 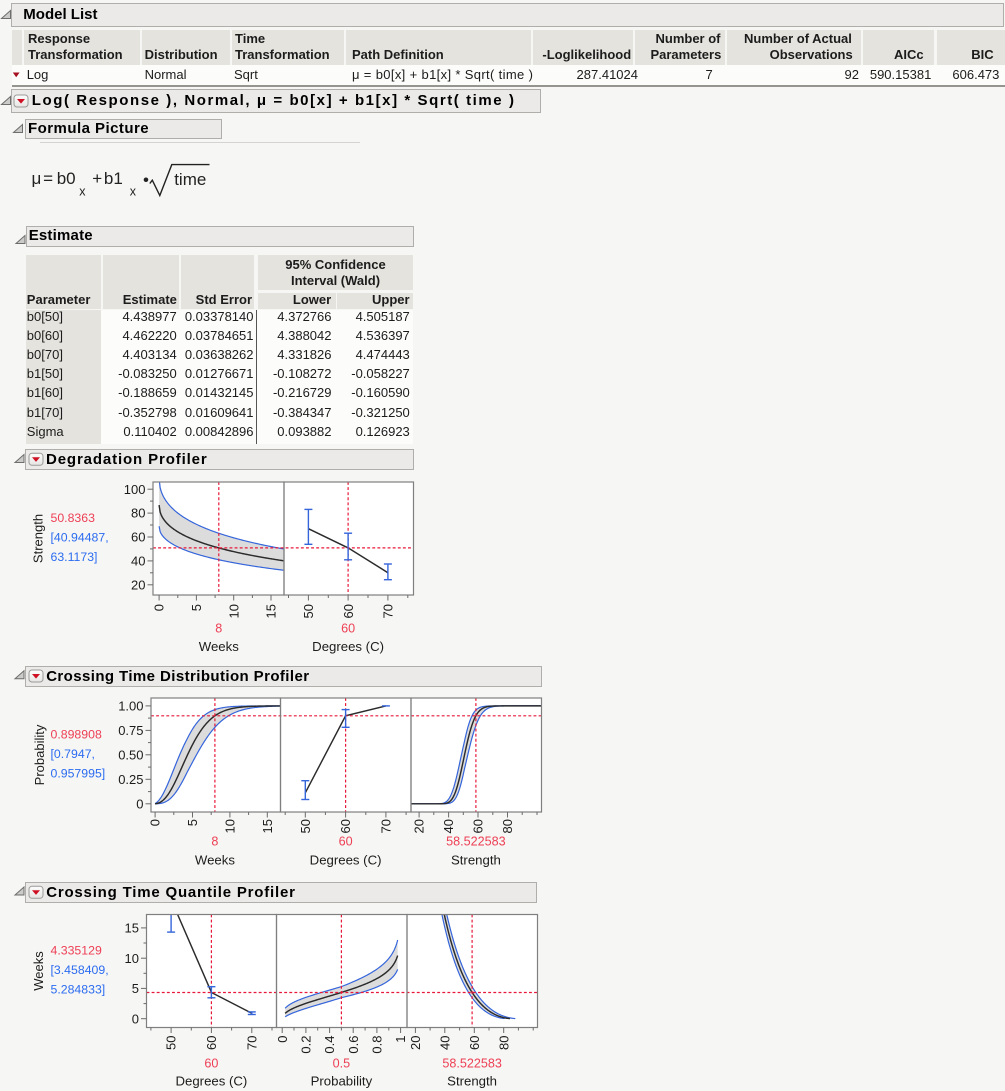 What do you see at coordinates (306, 1045) in the screenshot?
I see `svg-text: 0.2` at bounding box center [306, 1045].